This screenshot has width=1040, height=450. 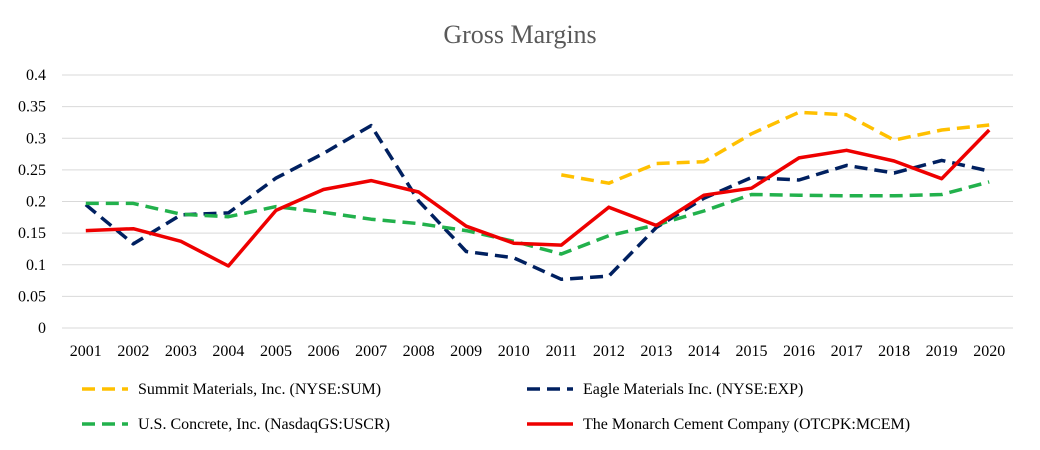 What do you see at coordinates (42, 328) in the screenshot?
I see `y-tick-label: 0` at bounding box center [42, 328].